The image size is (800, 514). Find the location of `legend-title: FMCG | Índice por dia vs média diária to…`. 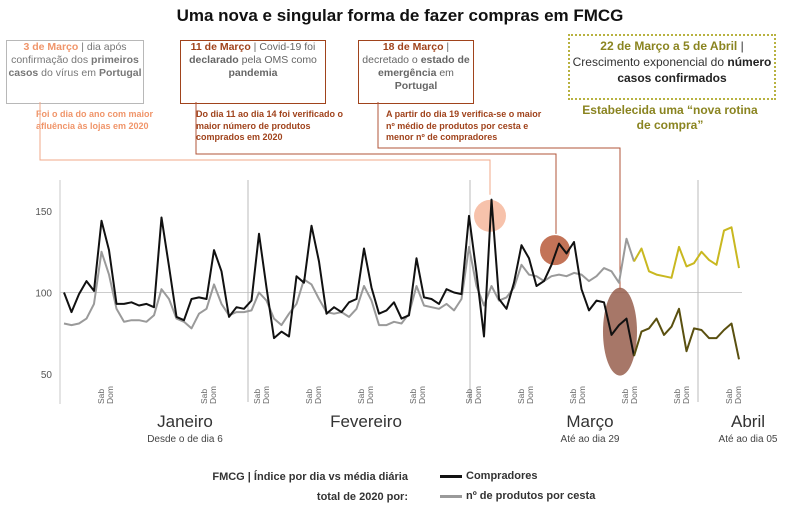

legend-title: FMCG | Índice por dia vs média diária to… is located at coordinates (310, 487).